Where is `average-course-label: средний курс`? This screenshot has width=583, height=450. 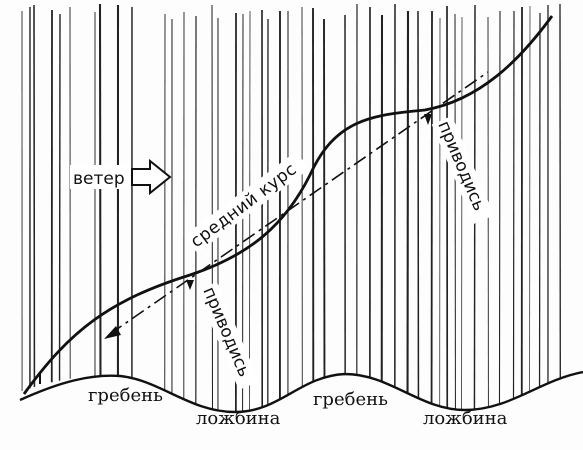 average-course-label: средний курс is located at coordinates (244, 205).